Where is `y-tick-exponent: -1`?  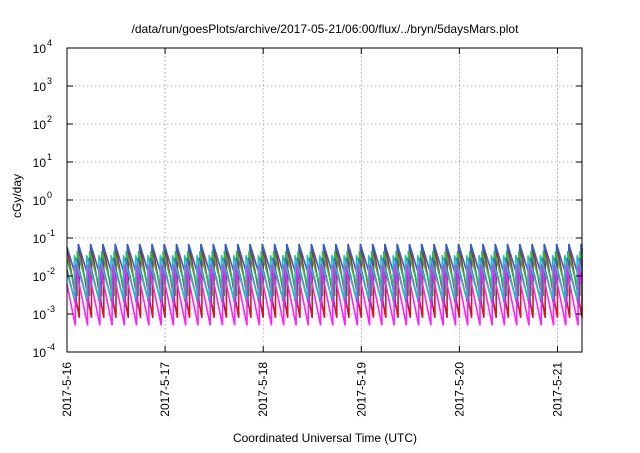
y-tick-exponent: -1 is located at coordinates (51, 233).